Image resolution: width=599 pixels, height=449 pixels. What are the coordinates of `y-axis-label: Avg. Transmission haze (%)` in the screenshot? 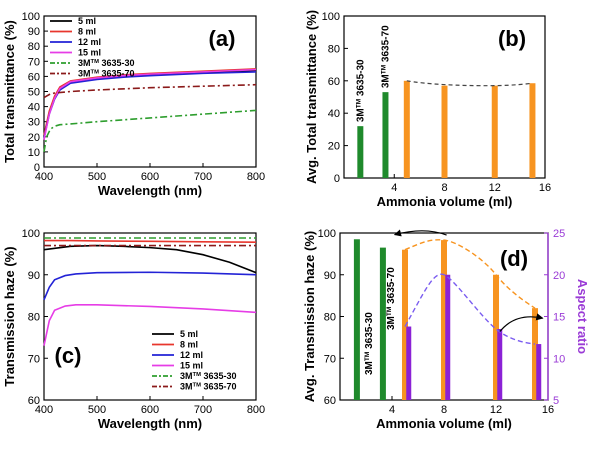 It's located at (309, 316).